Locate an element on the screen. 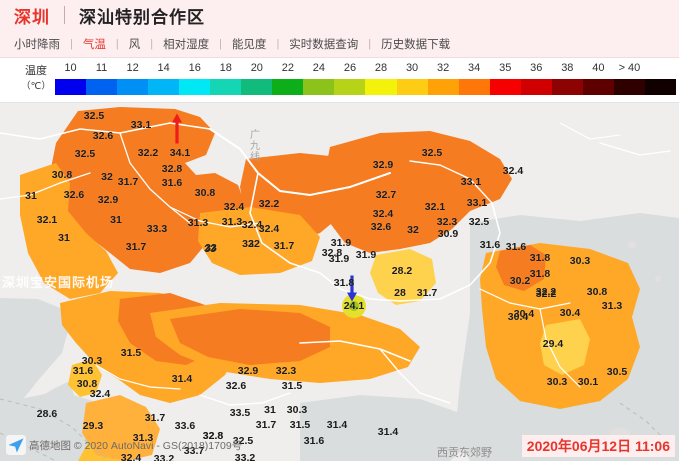  legend-tick-8: 24 is located at coordinates (319, 68).